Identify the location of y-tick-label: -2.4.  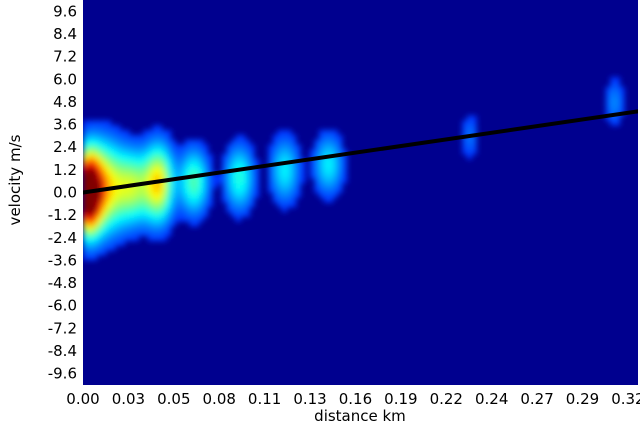
(62, 238).